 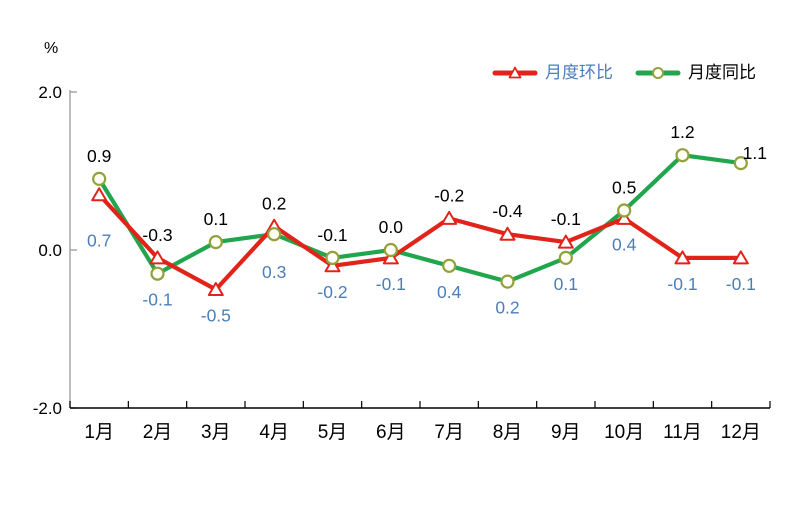 I want to click on legend-item-mom: 月度环比, so click(x=552, y=72).